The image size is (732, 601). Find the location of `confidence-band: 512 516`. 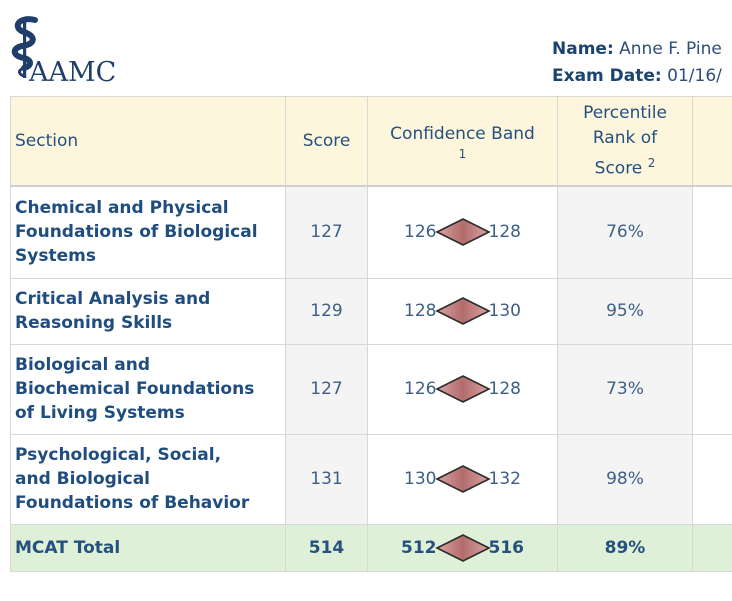

confidence-band: 512 516 is located at coordinates (462, 548).